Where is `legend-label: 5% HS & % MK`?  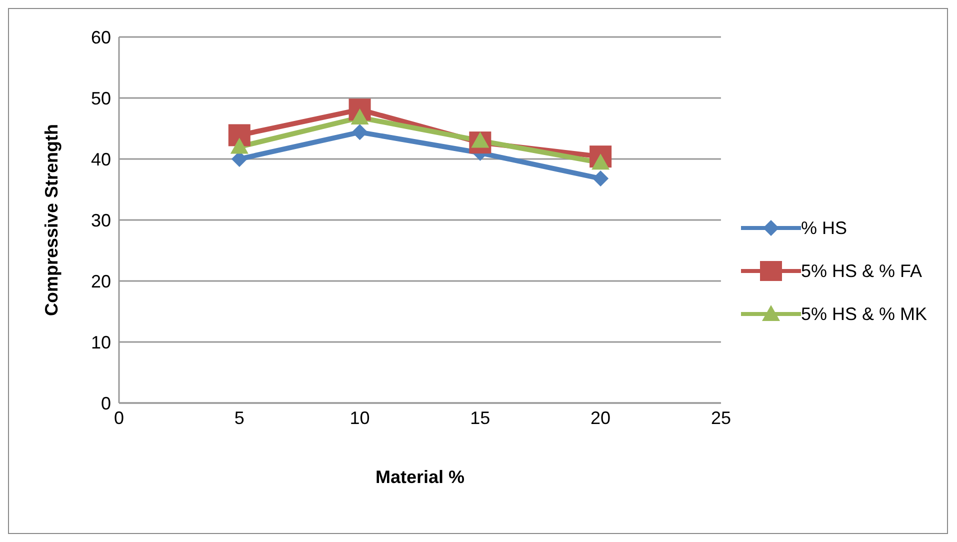
legend-label: 5% HS & % MK is located at coordinates (863, 314).